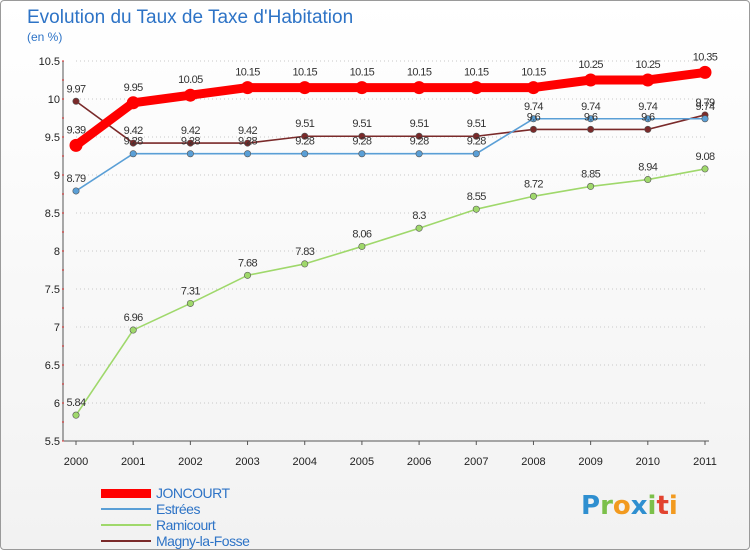  I want to click on x-tick-label: 2010, so click(648, 462).